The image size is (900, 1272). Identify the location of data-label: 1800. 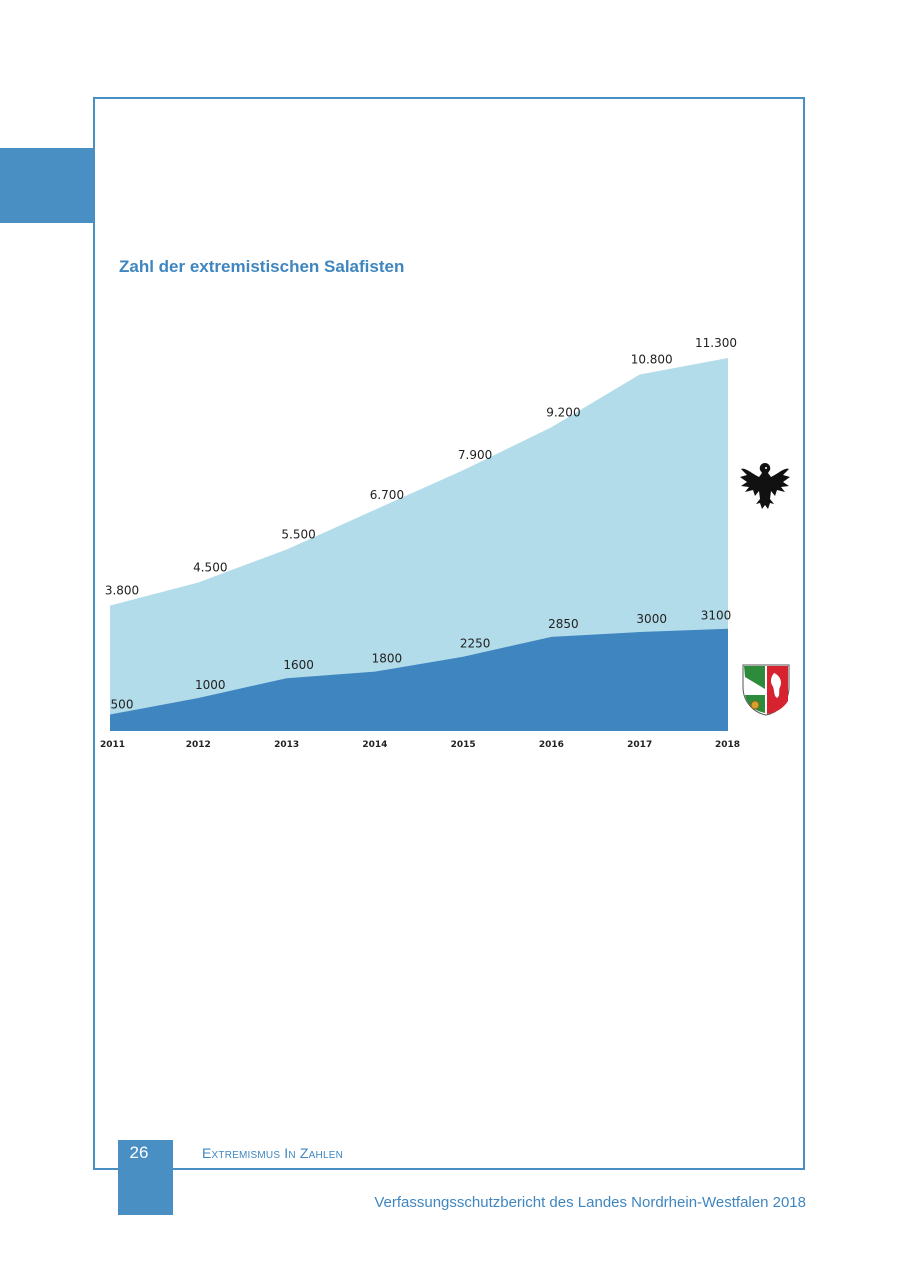
(387, 659).